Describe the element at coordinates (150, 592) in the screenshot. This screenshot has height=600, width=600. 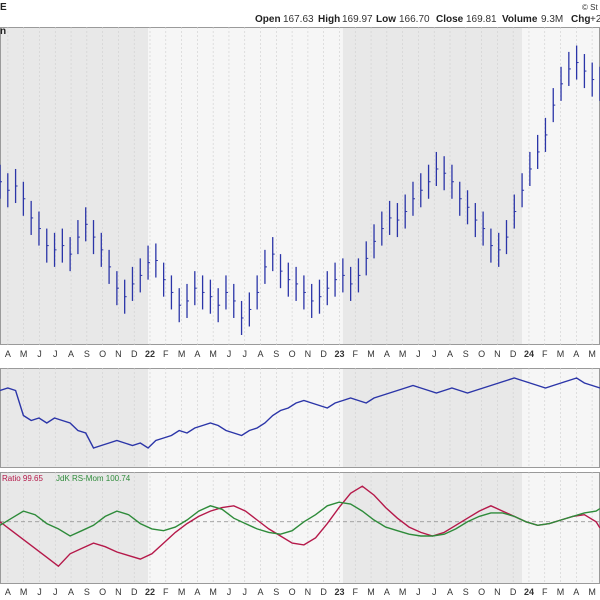
I see `month-tick-label-bottom: 22` at that location.